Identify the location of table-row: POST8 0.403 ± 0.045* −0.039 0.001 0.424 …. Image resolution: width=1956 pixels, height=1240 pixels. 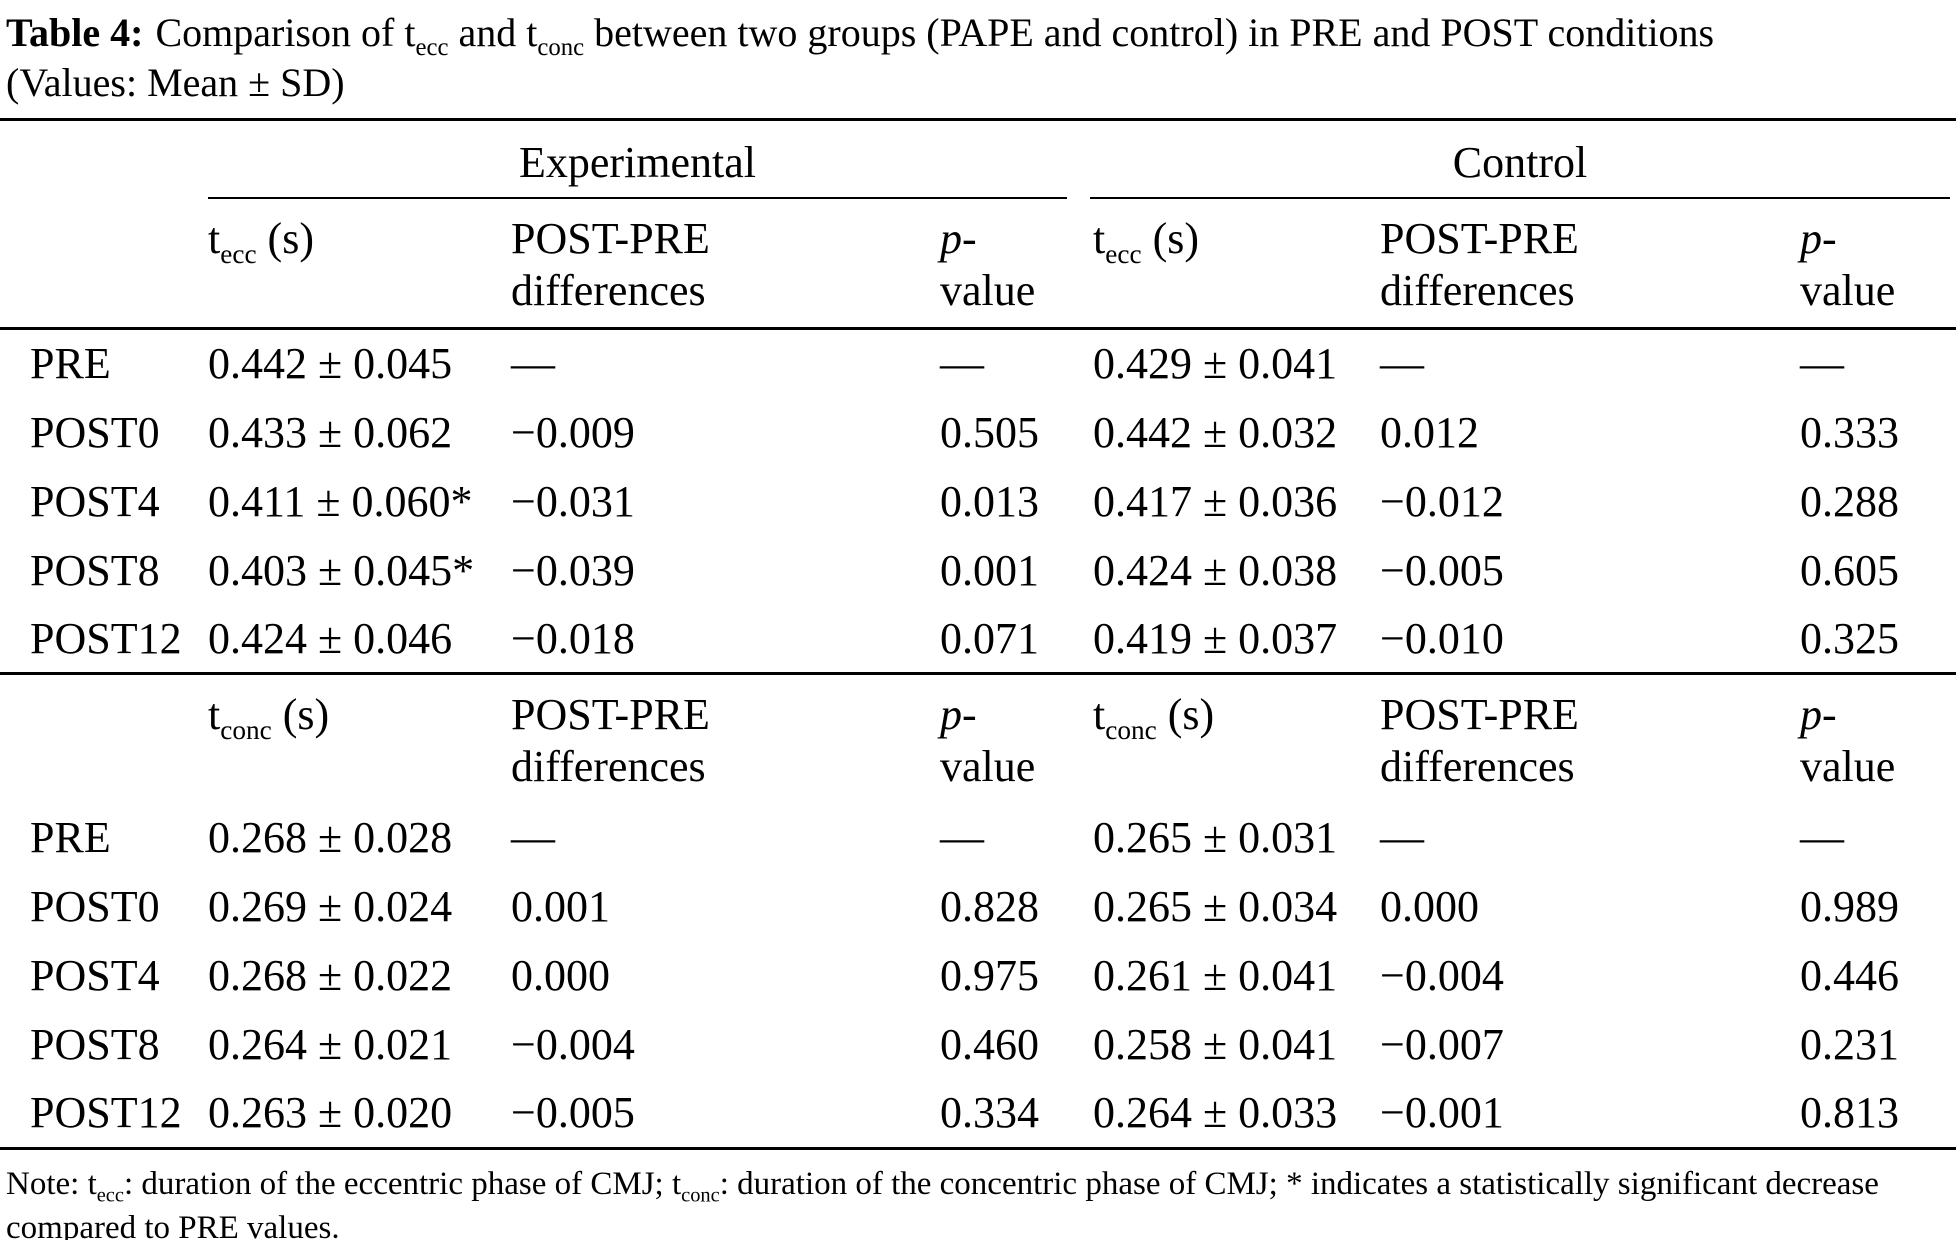
(978, 570).